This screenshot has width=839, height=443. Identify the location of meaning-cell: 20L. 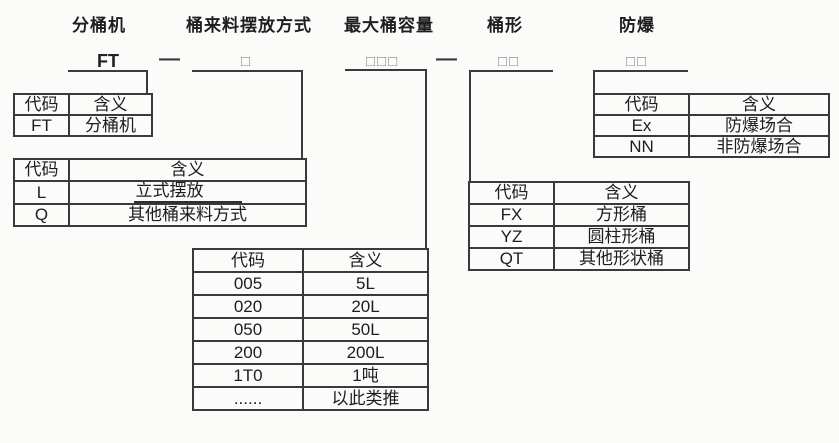
(365, 306).